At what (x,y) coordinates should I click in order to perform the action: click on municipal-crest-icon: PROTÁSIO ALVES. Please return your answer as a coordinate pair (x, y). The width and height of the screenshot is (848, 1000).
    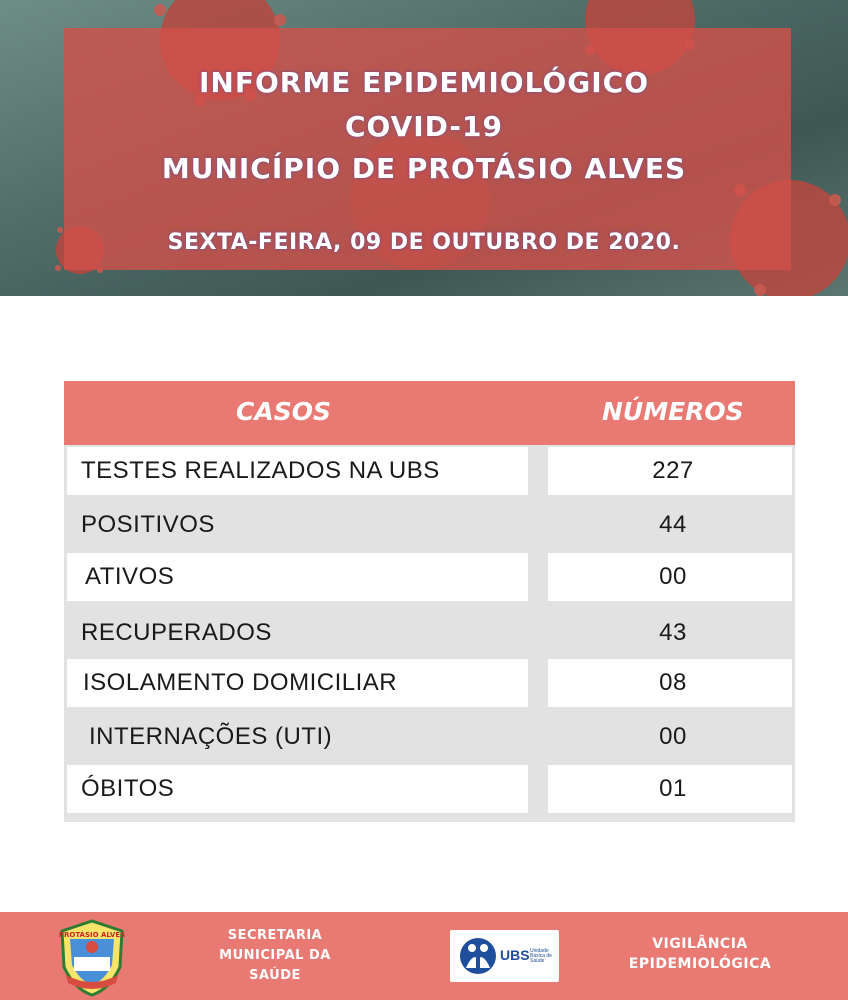
    Looking at the image, I should click on (92, 958).